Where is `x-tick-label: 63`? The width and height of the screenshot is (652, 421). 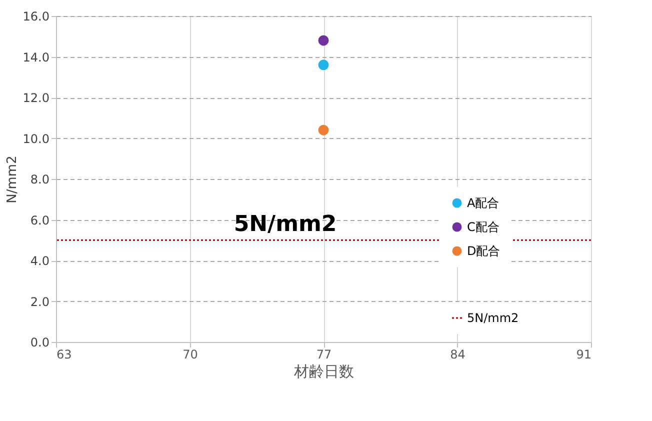 x-tick-label: 63 is located at coordinates (64, 355).